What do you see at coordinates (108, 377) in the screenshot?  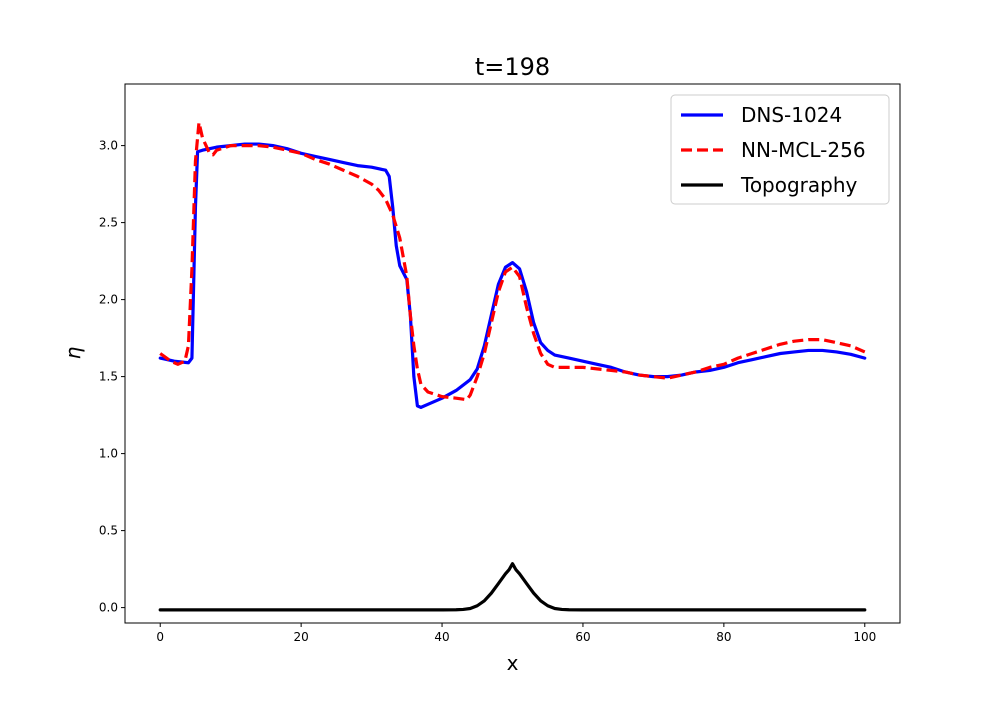 I see `y-tick-label: 1.5` at bounding box center [108, 377].